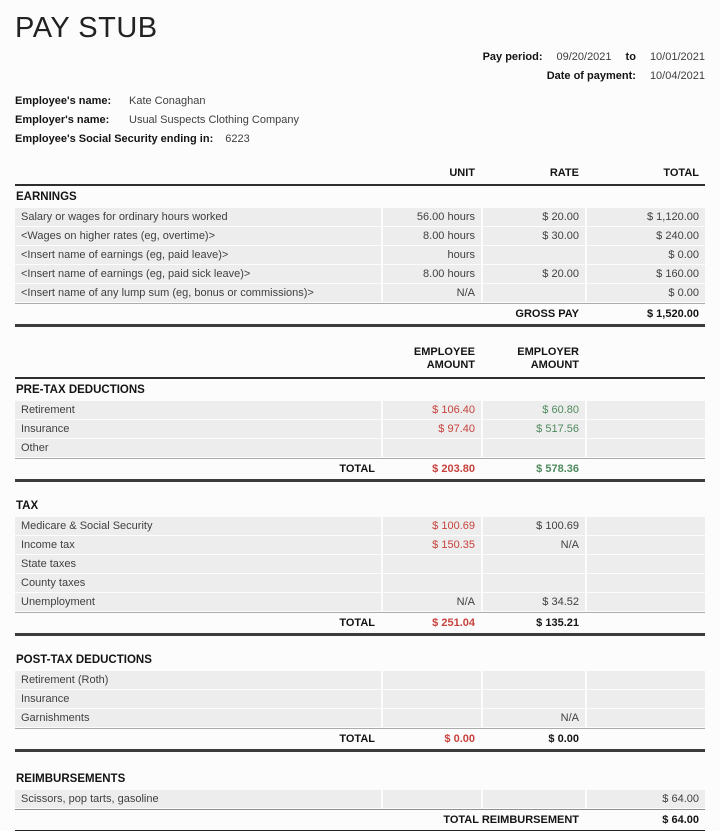  What do you see at coordinates (198, 583) in the screenshot?
I see `tax-row-desc: County taxes` at bounding box center [198, 583].